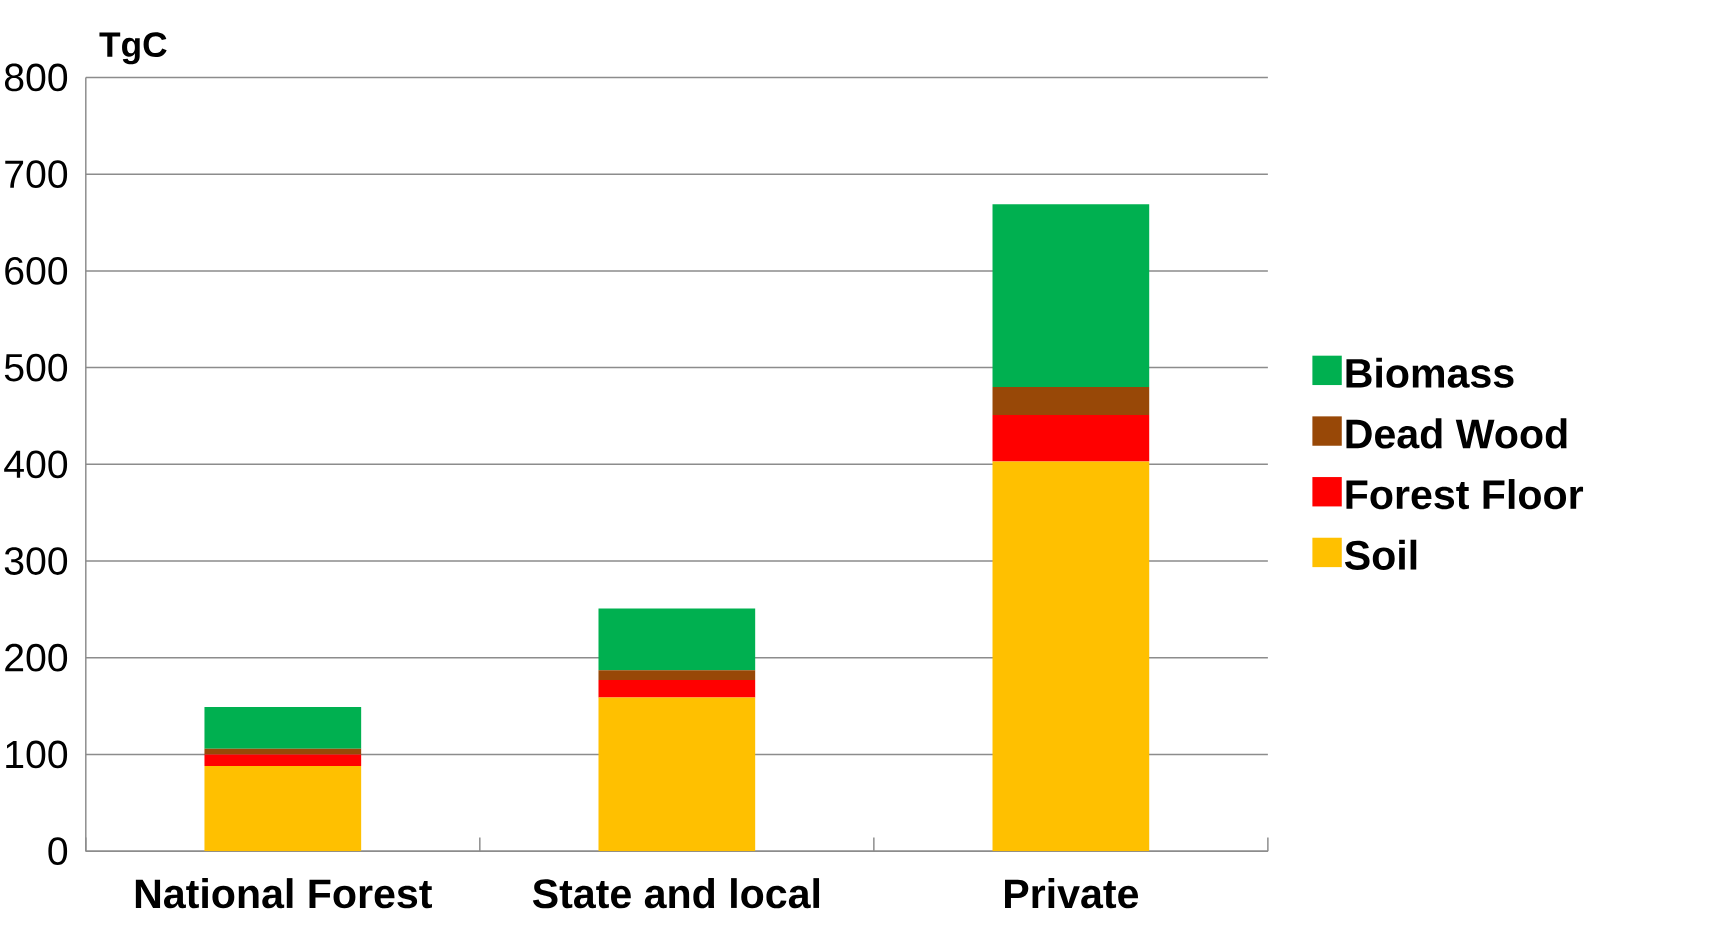 The height and width of the screenshot is (937, 1713). What do you see at coordinates (1430, 372) in the screenshot?
I see `legend-label: Biomass` at bounding box center [1430, 372].